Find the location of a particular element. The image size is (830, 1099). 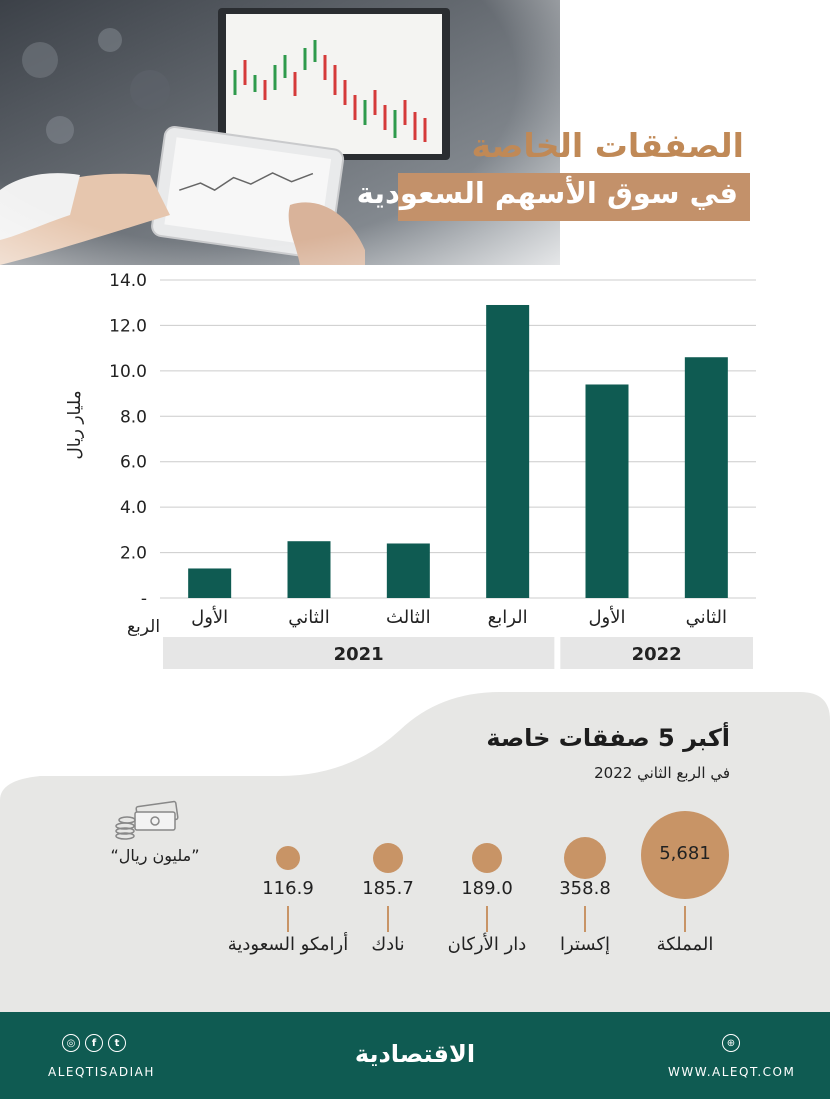

deal-company: إكسترا is located at coordinates (585, 944).